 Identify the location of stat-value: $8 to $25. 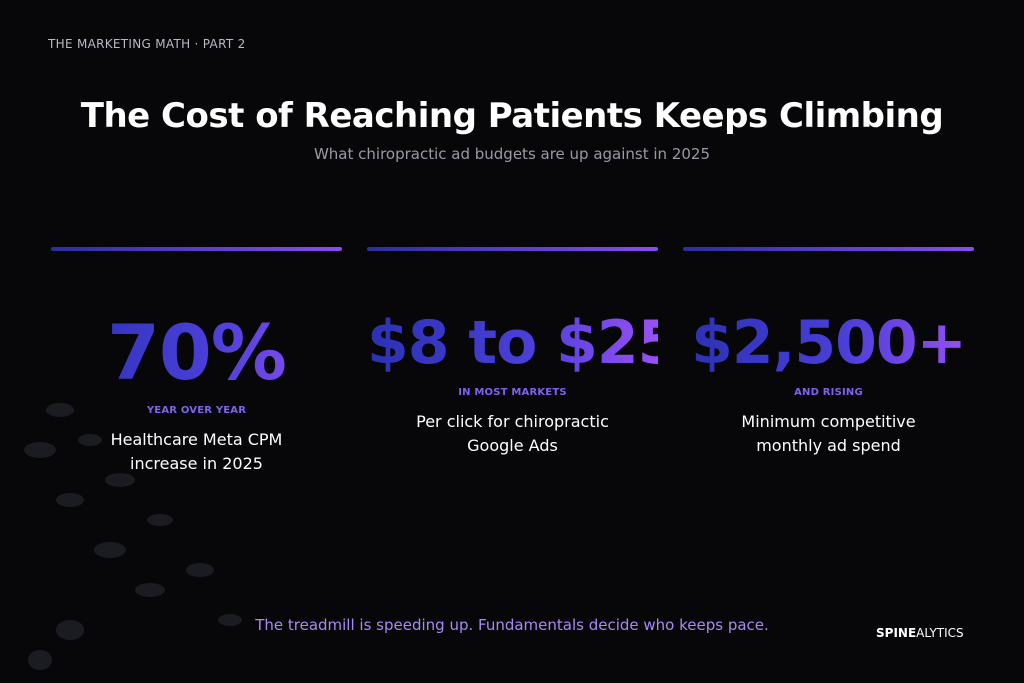
(523, 343).